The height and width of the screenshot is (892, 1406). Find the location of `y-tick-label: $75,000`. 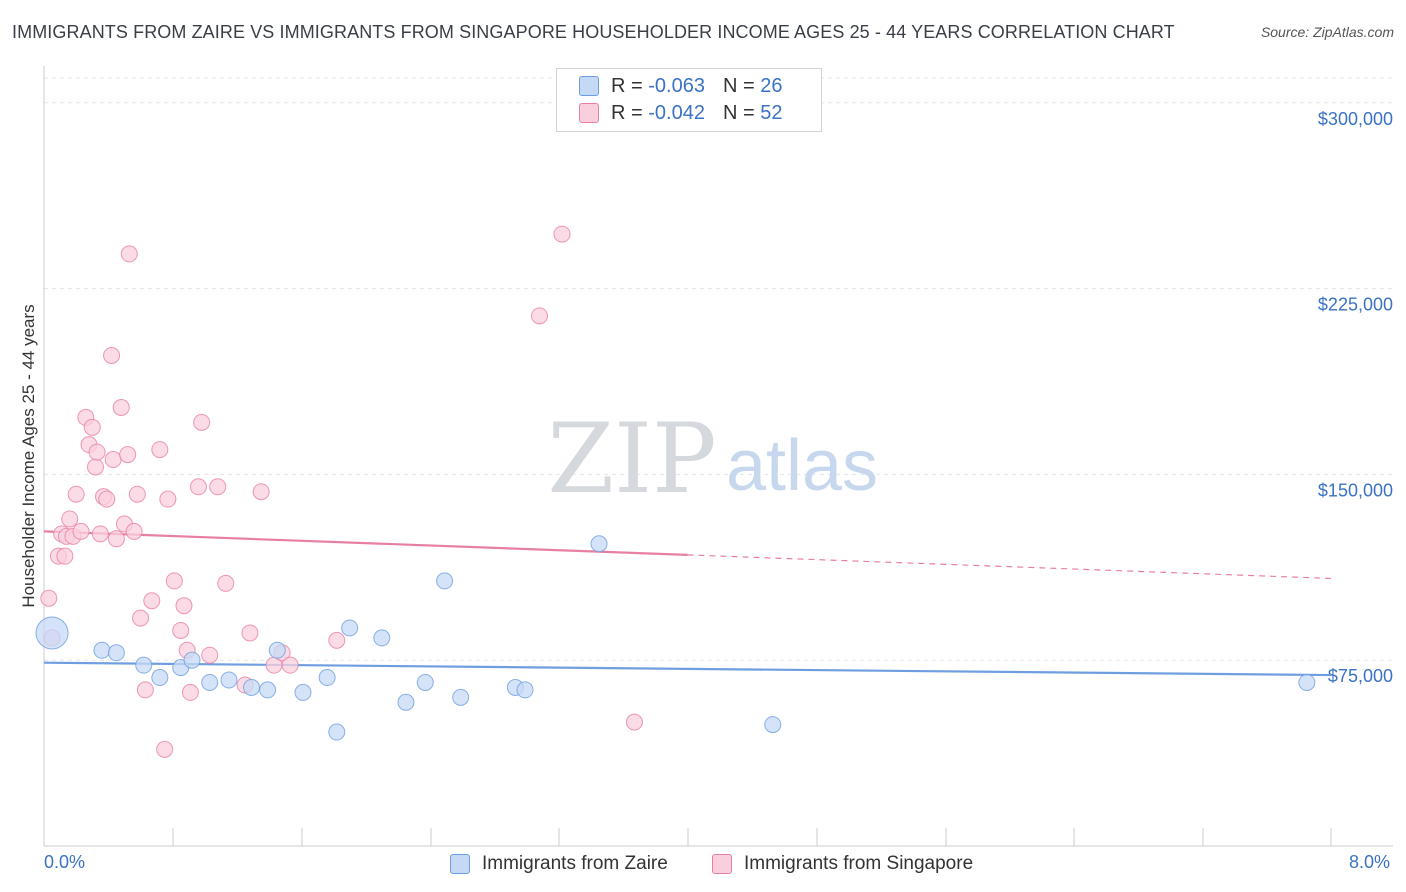

y-tick-label: $75,000 is located at coordinates (1360, 676).